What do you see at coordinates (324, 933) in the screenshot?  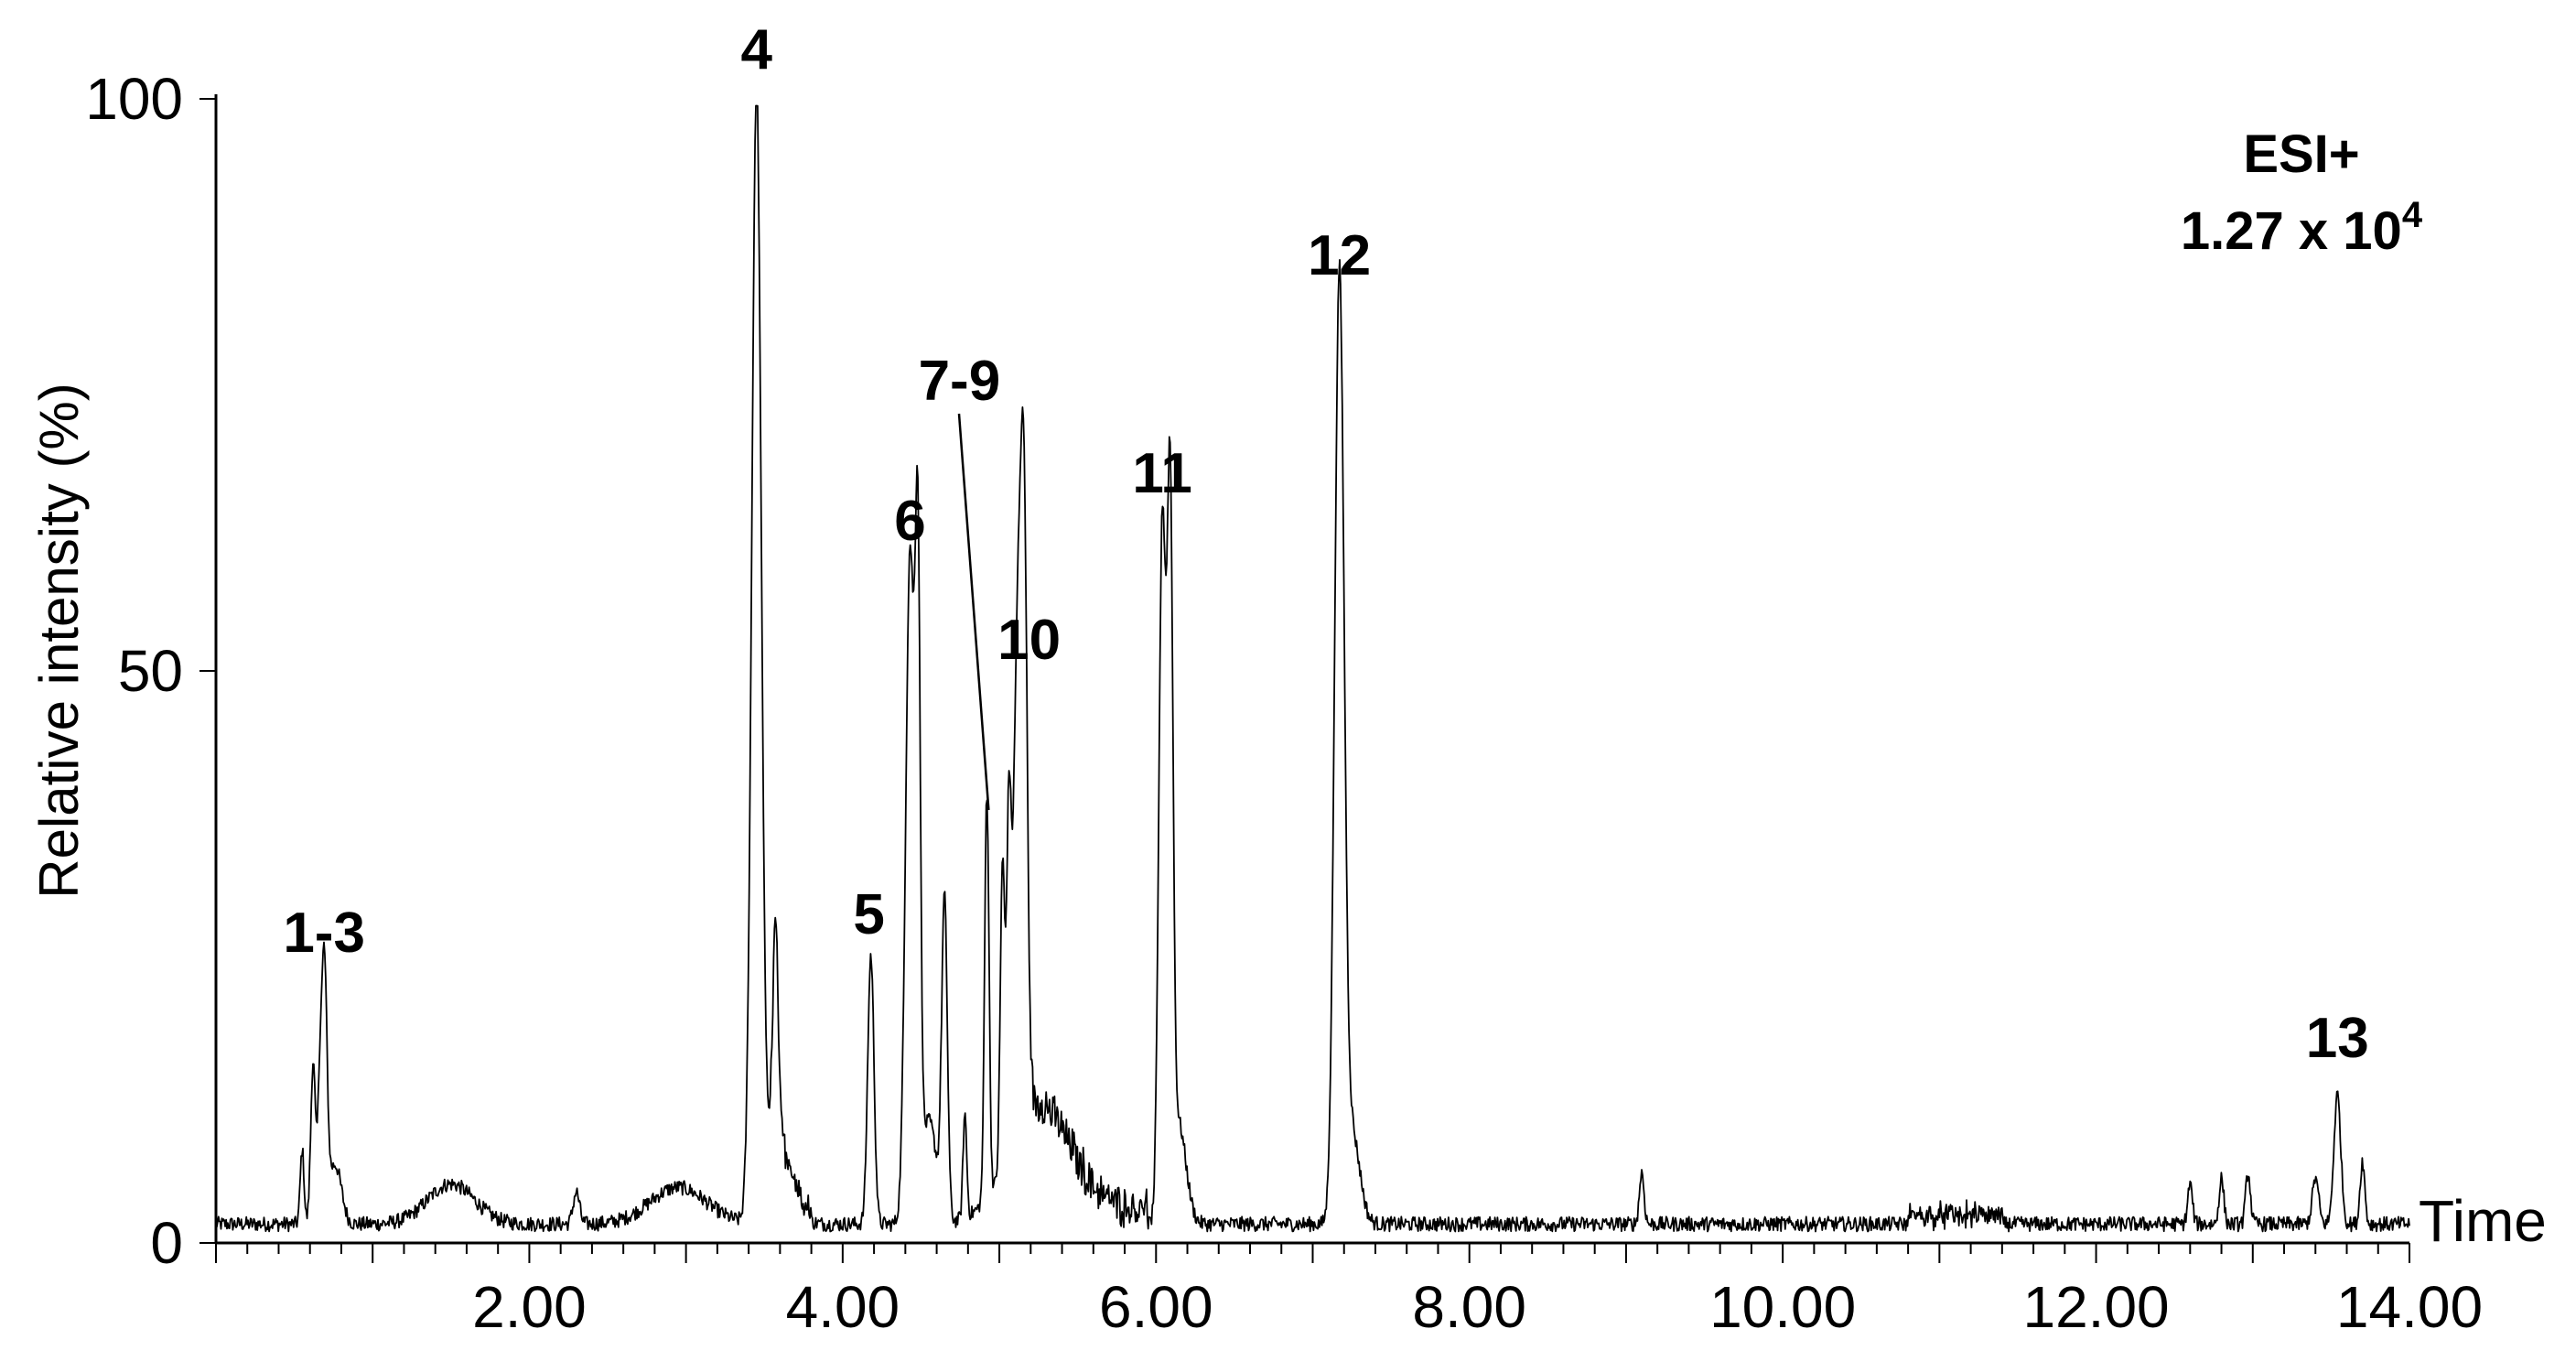 I see `peak-label-1-3: 1-3` at bounding box center [324, 933].